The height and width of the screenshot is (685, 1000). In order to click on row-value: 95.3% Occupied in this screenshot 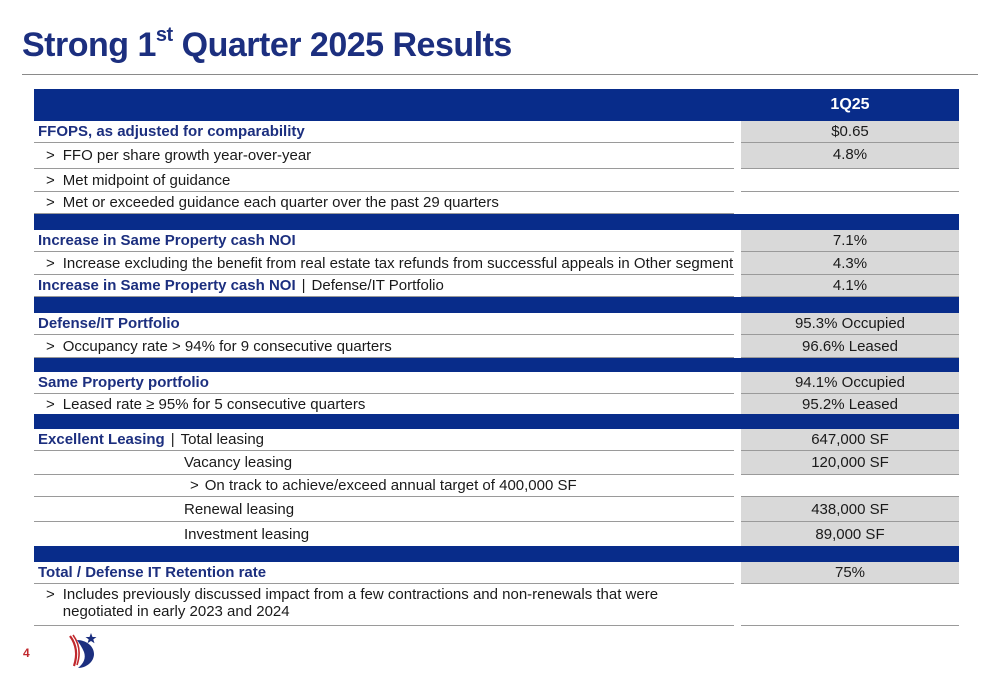, I will do `click(850, 324)`.